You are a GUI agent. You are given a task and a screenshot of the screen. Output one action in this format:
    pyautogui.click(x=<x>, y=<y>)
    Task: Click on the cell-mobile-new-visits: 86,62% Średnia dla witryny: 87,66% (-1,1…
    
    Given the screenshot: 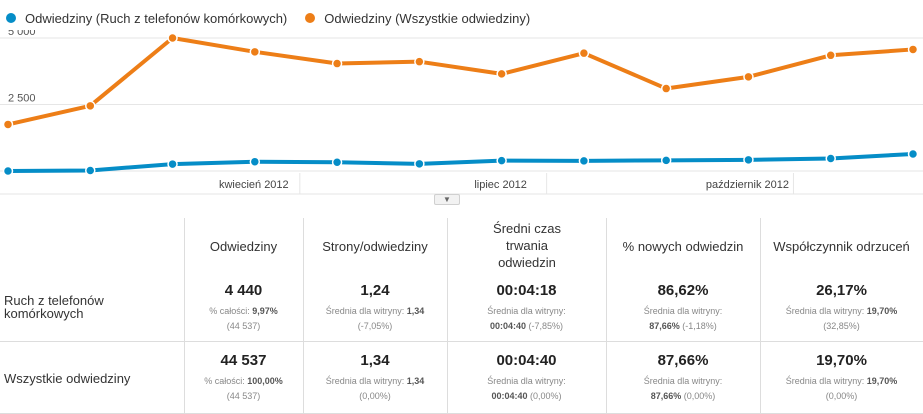 What is the action you would take?
    pyautogui.click(x=683, y=307)
    